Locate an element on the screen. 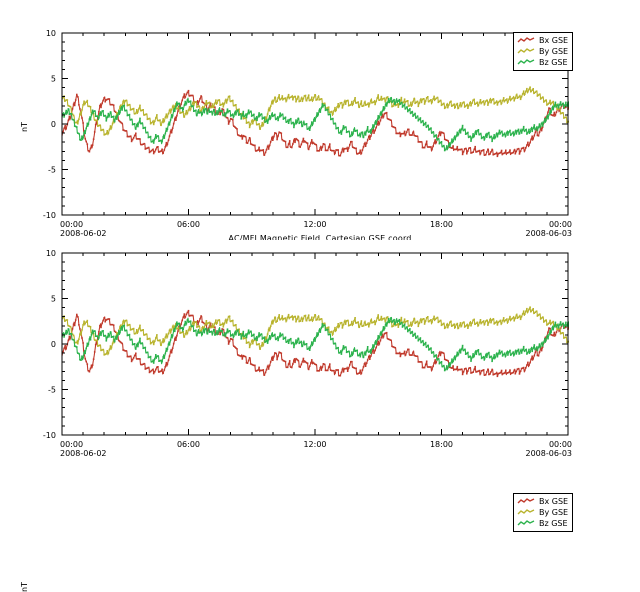 The height and width of the screenshot is (592, 640). data-markers-bz is located at coordinates (288, 124).